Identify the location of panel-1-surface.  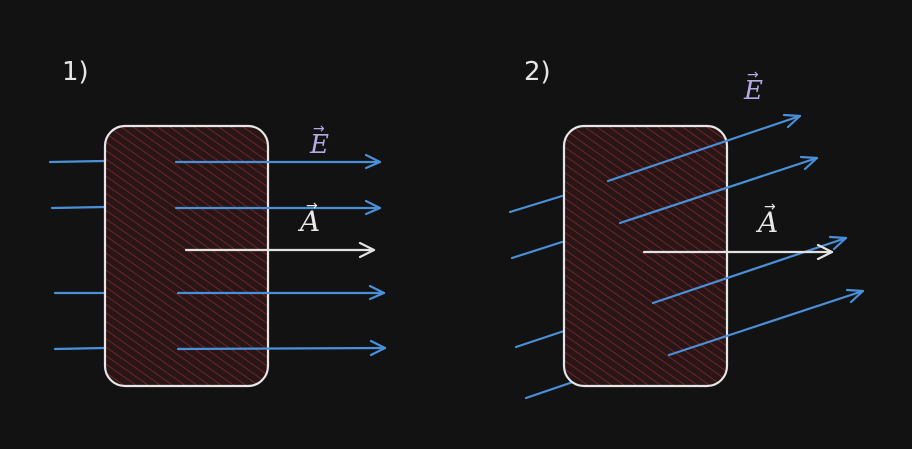
(186, 256).